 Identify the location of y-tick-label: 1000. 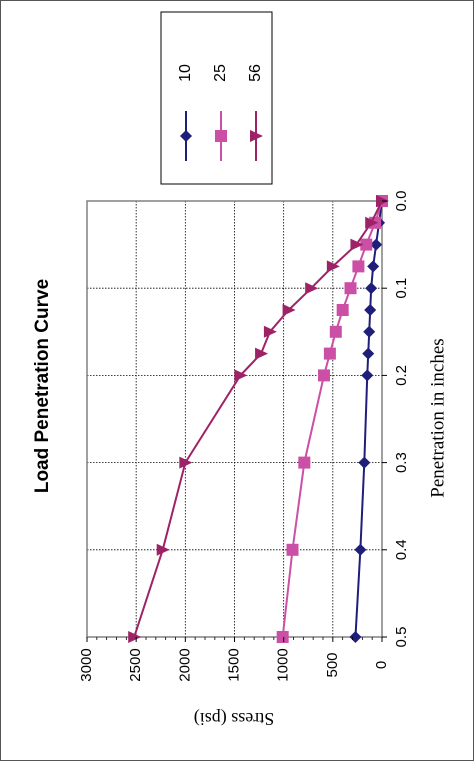
(283, 664).